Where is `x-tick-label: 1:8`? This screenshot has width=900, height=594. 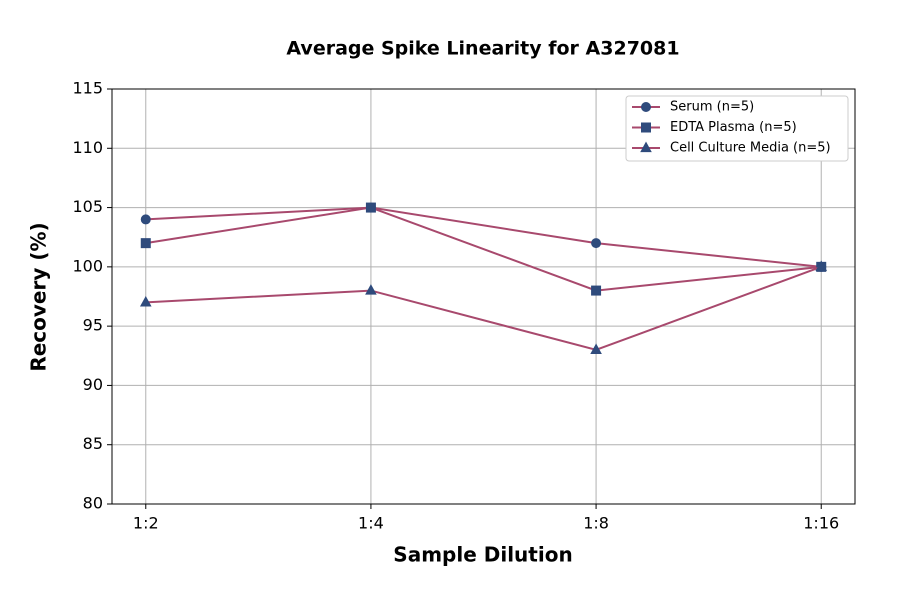 x-tick-label: 1:8 is located at coordinates (596, 523).